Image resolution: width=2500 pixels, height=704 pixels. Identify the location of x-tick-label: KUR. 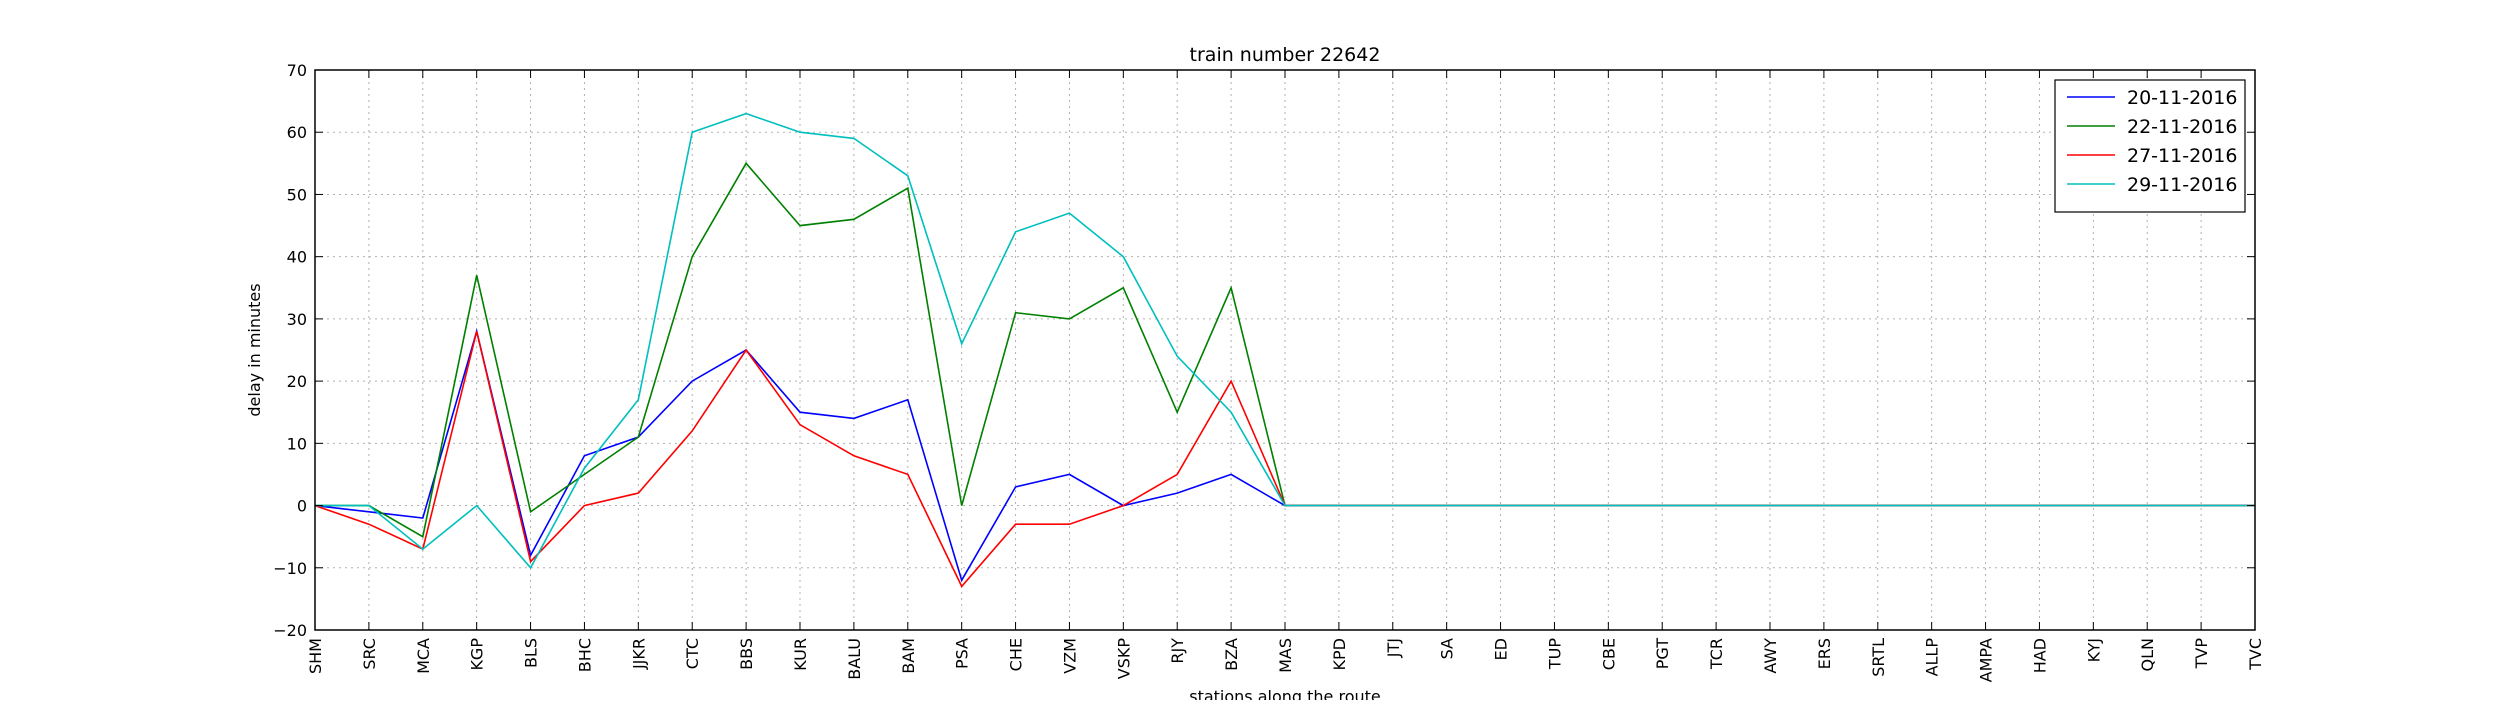
(800, 654).